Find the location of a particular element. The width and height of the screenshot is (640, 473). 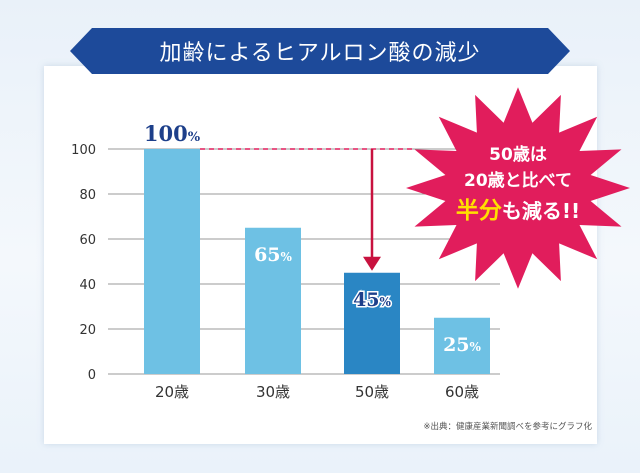

callout-text: 50歳は 20歳と比べて 半分も減る!! is located at coordinates (518, 185).